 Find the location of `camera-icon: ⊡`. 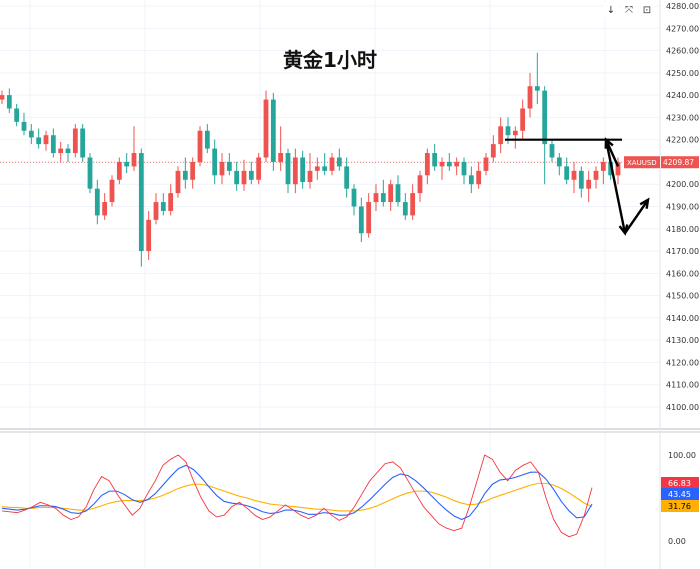

camera-icon: ⊡ is located at coordinates (647, 10).